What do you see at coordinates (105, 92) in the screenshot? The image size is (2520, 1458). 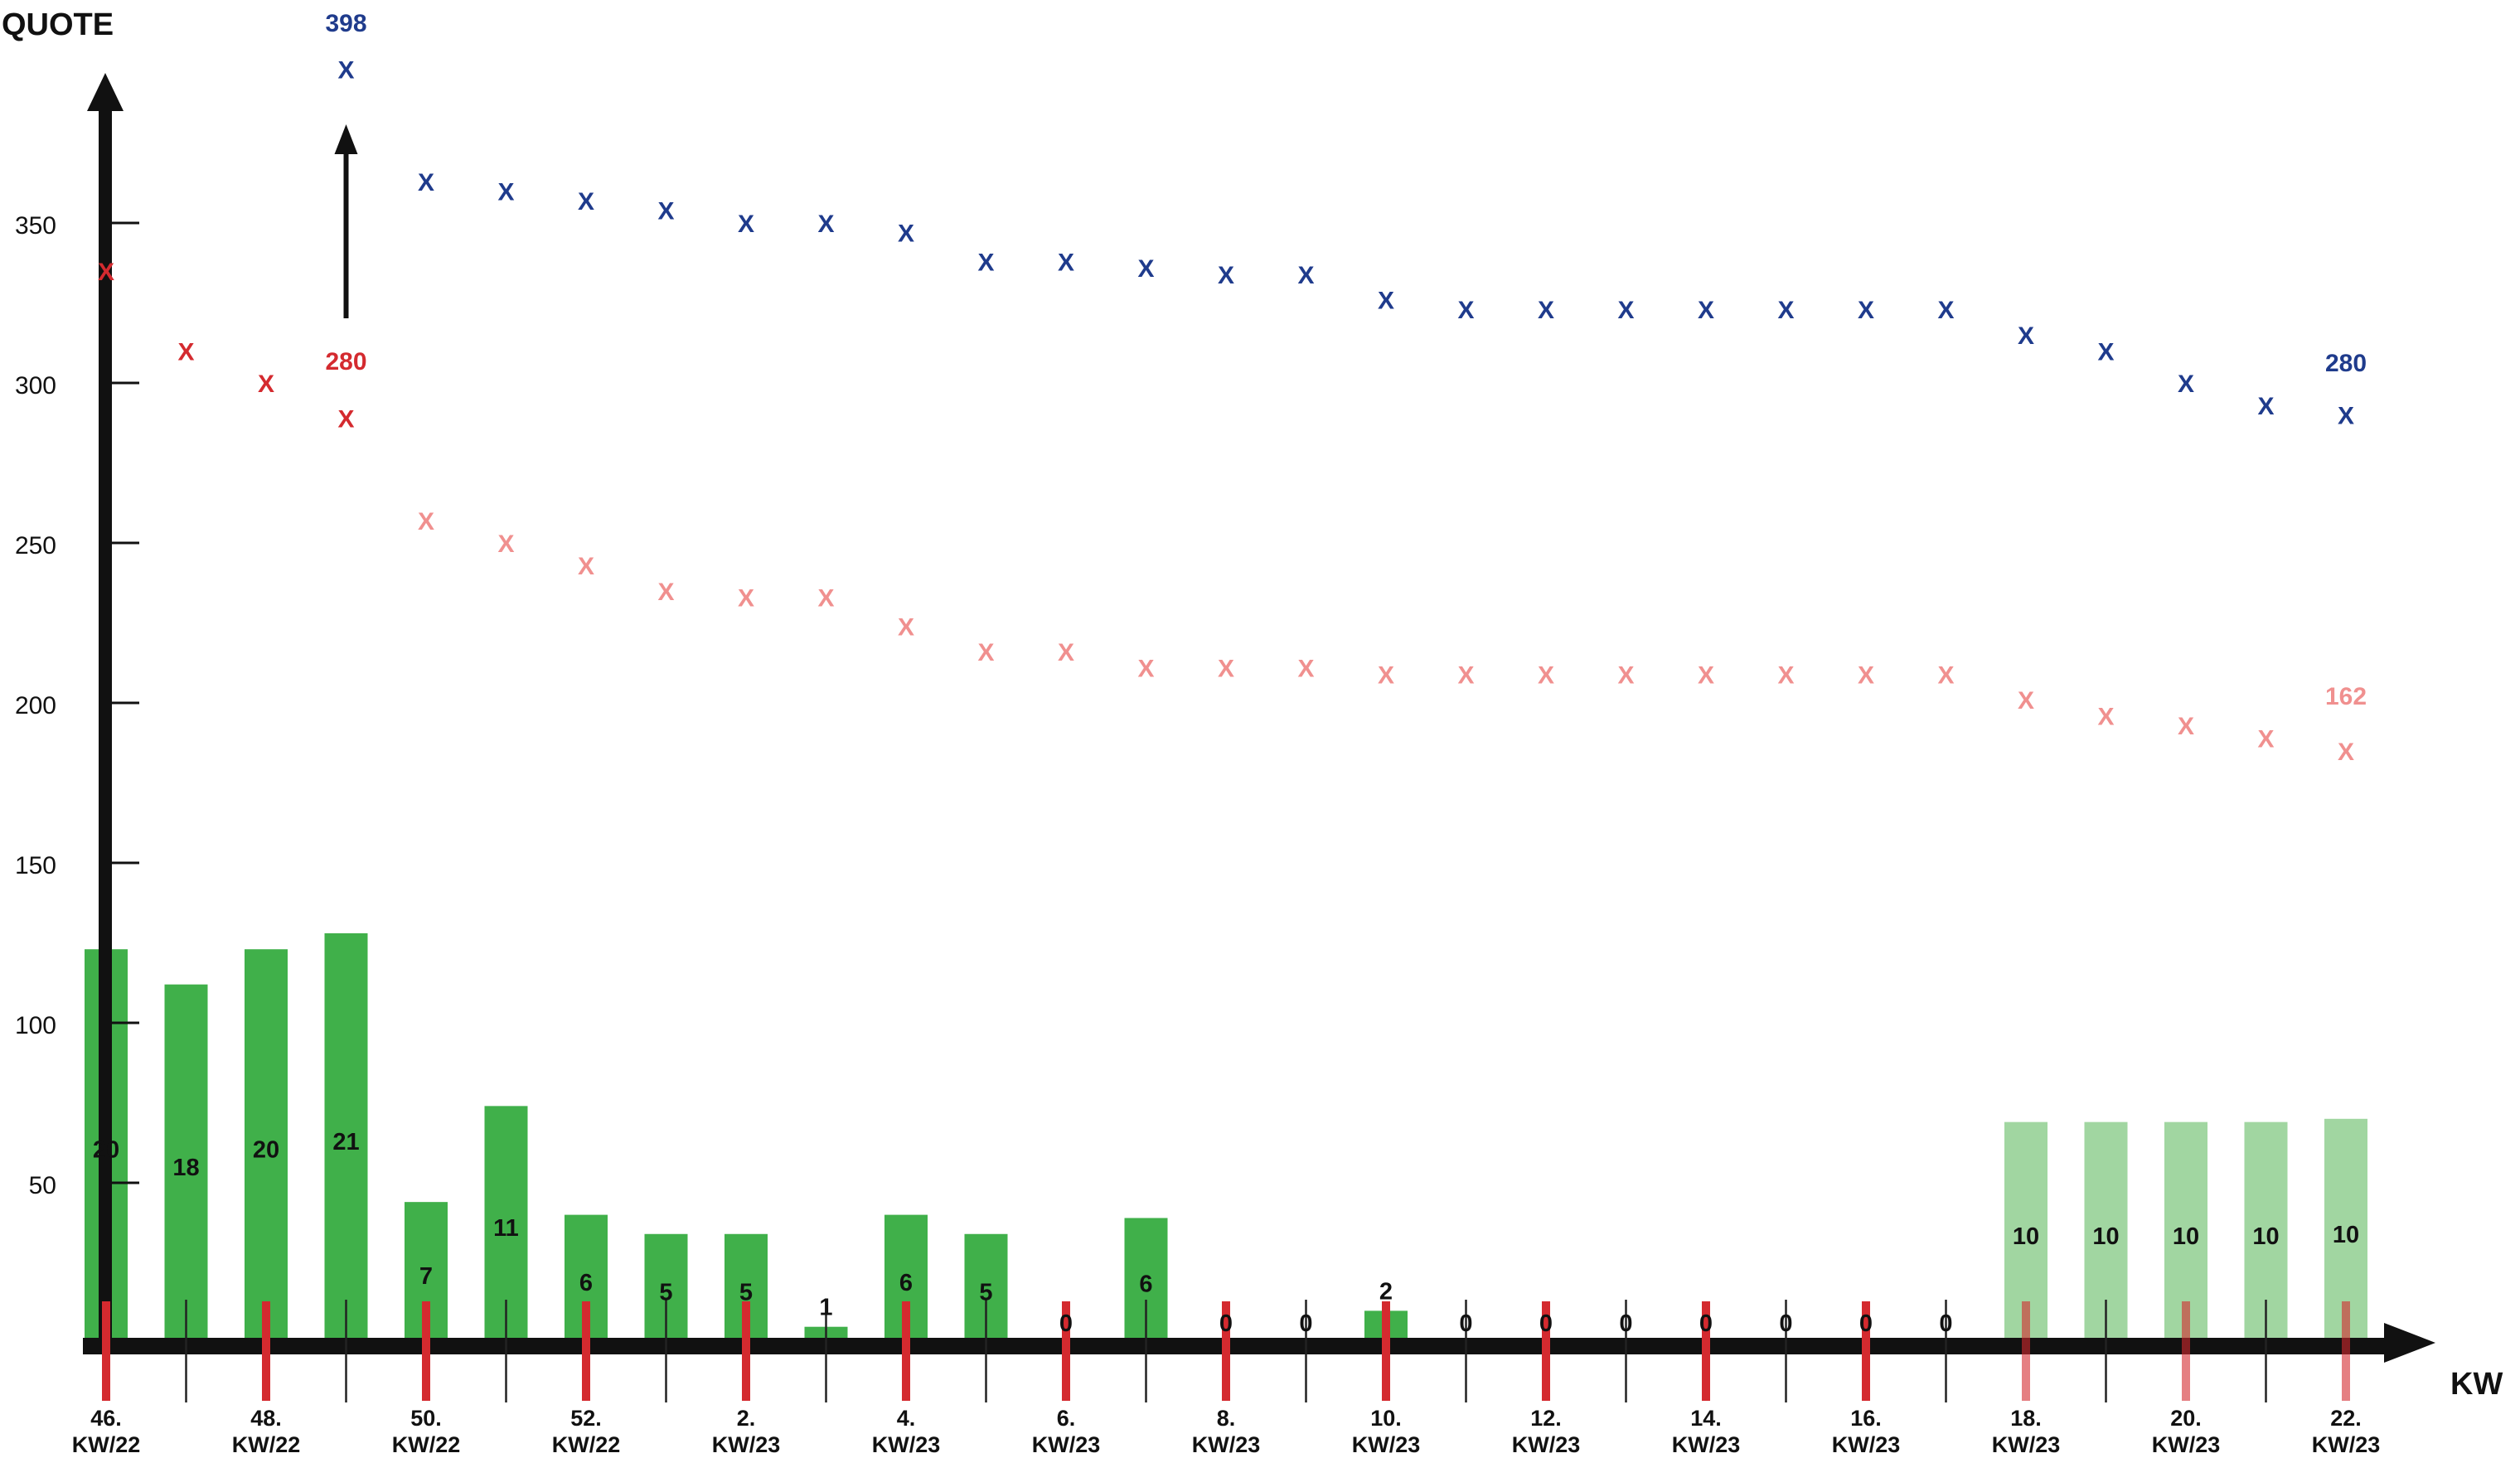 I see `y-axis-arrow` at bounding box center [105, 92].